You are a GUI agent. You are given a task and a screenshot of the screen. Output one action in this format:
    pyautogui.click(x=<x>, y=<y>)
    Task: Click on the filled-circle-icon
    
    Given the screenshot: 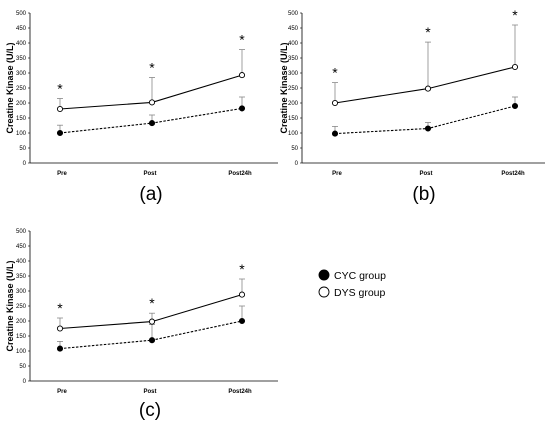 What is the action you would take?
    pyautogui.click(x=324, y=275)
    